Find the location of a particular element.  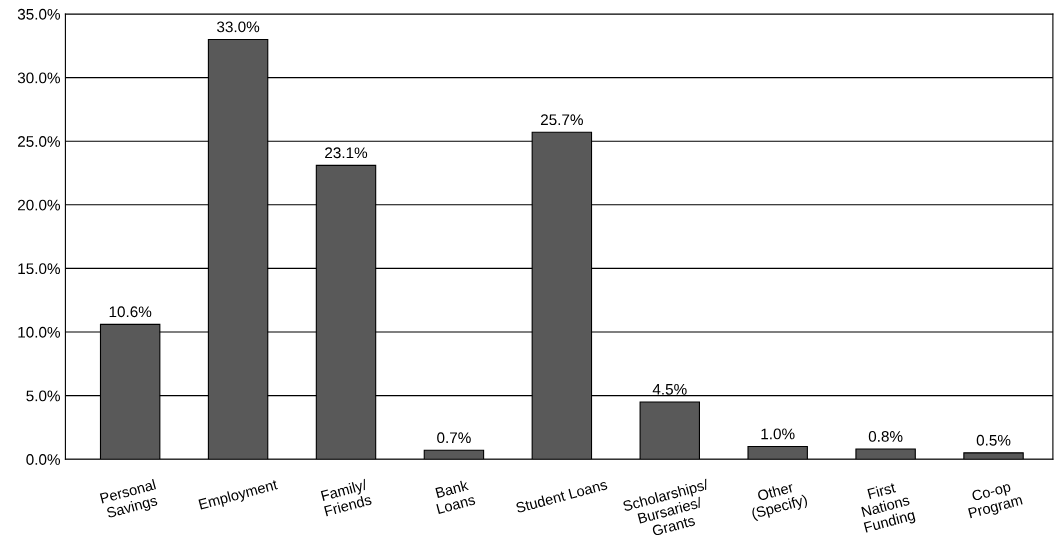

y-tick-label: 5.0% is located at coordinates (43, 396).